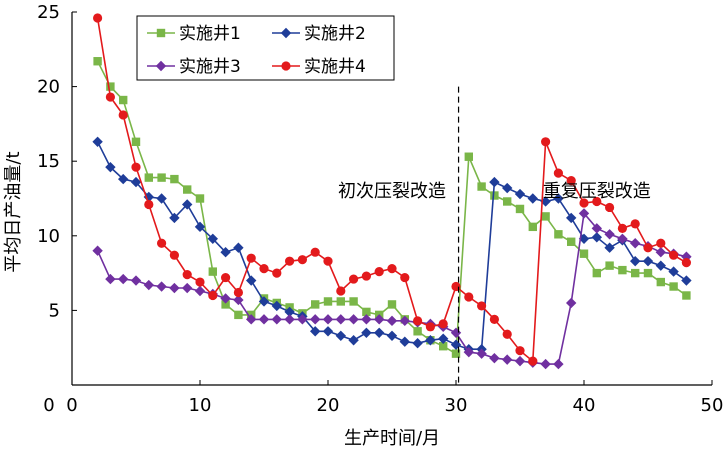 The height and width of the screenshot is (451, 726). I want to click on legend-label: 实施井3, so click(210, 67).